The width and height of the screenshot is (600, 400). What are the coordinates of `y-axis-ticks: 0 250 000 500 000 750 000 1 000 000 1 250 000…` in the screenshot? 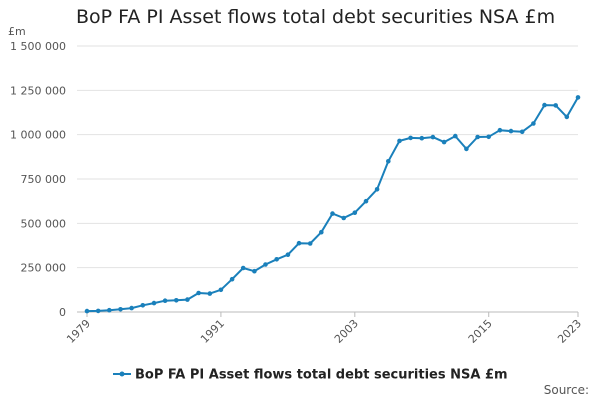 It's located at (38, 179).